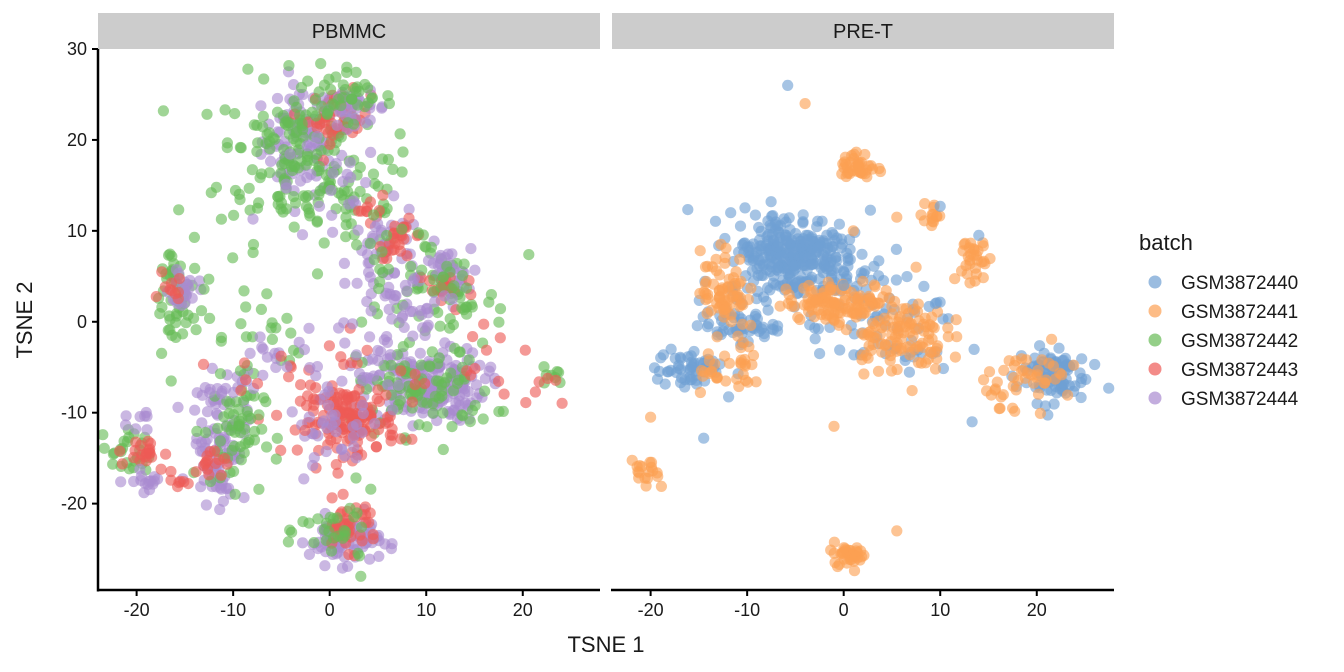  Describe the element at coordinates (747, 610) in the screenshot. I see `x-tick-label: -10` at that location.